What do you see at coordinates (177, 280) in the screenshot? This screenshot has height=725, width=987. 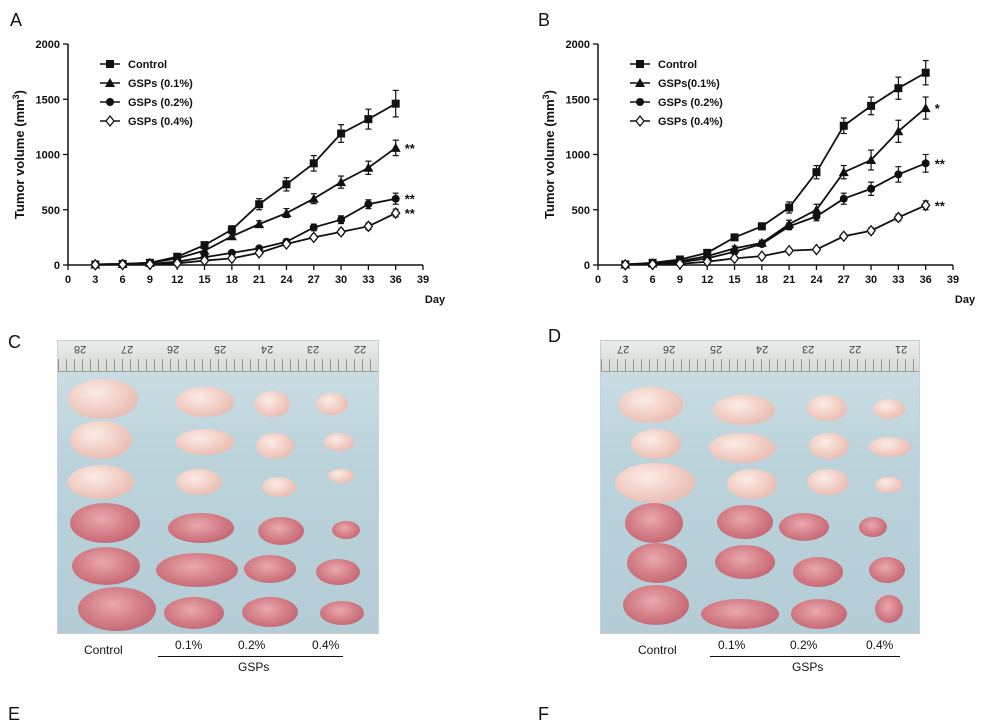 I see `x-tick-label: 12` at bounding box center [177, 280].